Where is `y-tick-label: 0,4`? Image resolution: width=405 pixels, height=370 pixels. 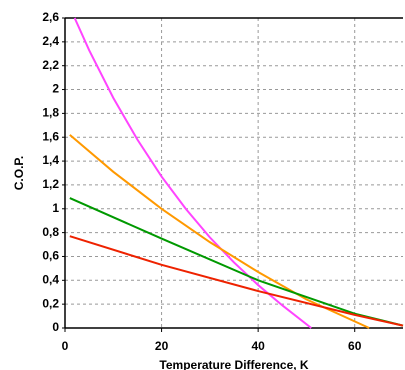 y-tick-label: 0,4 is located at coordinates (50, 279).